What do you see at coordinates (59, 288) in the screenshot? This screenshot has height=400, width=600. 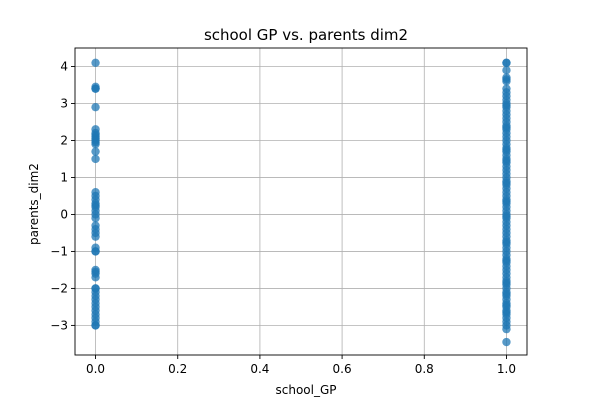 I see `y-tick-label: −2` at bounding box center [59, 288].